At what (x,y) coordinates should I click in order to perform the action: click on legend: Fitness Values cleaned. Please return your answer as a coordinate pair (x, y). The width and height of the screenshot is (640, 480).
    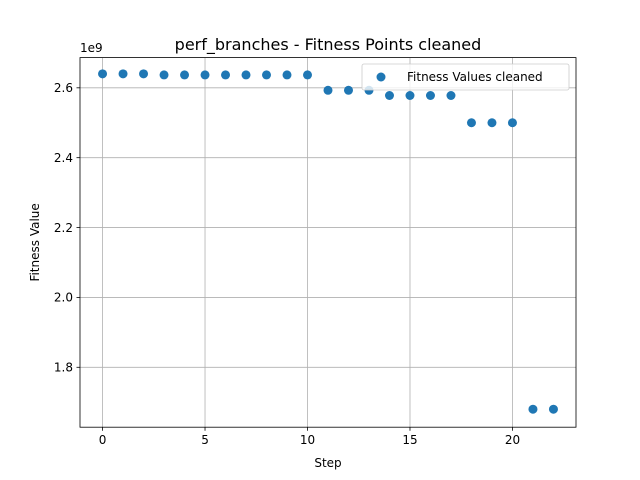
    Looking at the image, I should click on (465, 77).